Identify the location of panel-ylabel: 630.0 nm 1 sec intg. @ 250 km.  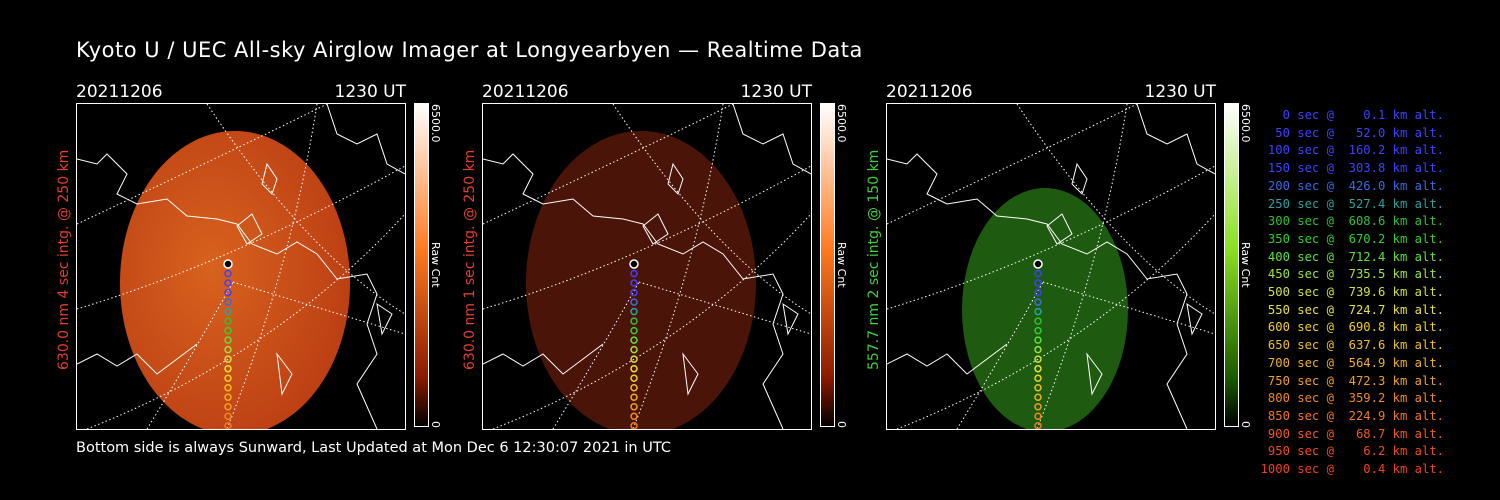
(470, 259).